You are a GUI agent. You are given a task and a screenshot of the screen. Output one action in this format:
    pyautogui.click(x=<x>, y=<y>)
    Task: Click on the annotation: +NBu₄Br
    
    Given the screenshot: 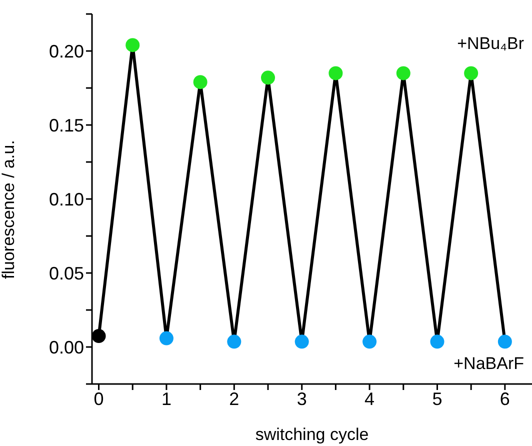 What is the action you would take?
    pyautogui.click(x=490, y=44)
    